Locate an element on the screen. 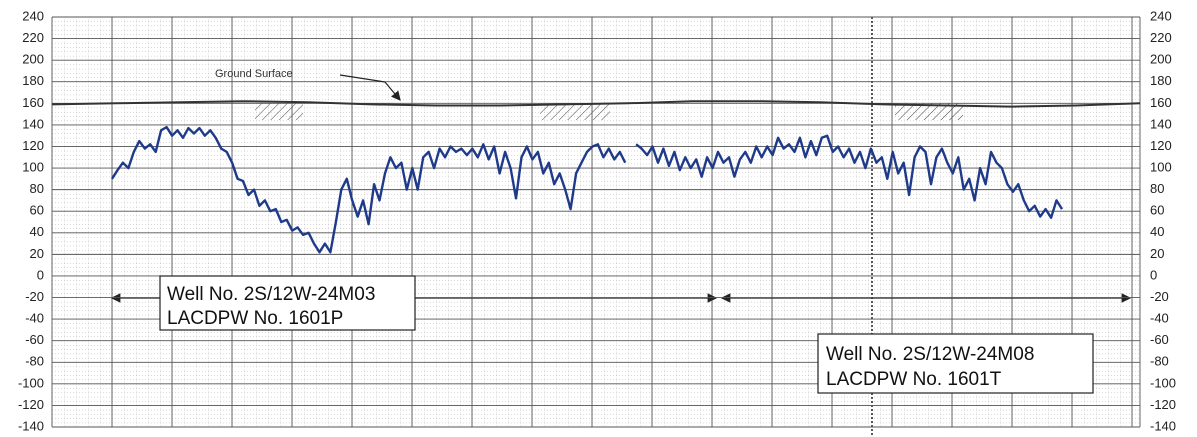  y-tick-label: -60 is located at coordinates (34, 339).